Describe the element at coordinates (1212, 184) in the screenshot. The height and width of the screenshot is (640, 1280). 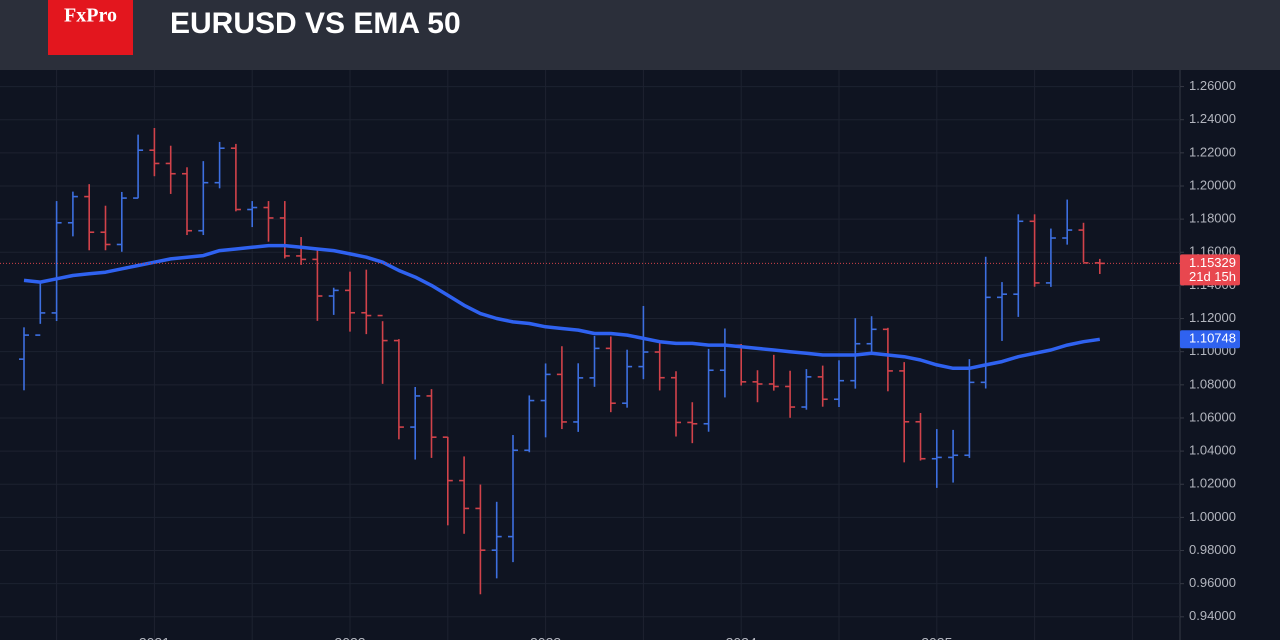
I see `y-tick-label: 1.20000` at that location.